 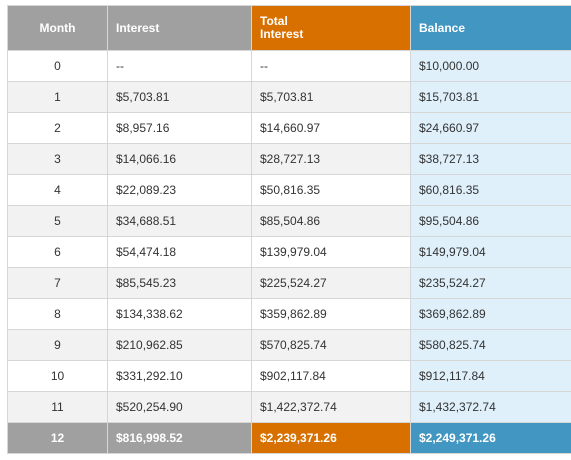 I want to click on cell-interest: $22,089.23, so click(x=179, y=190).